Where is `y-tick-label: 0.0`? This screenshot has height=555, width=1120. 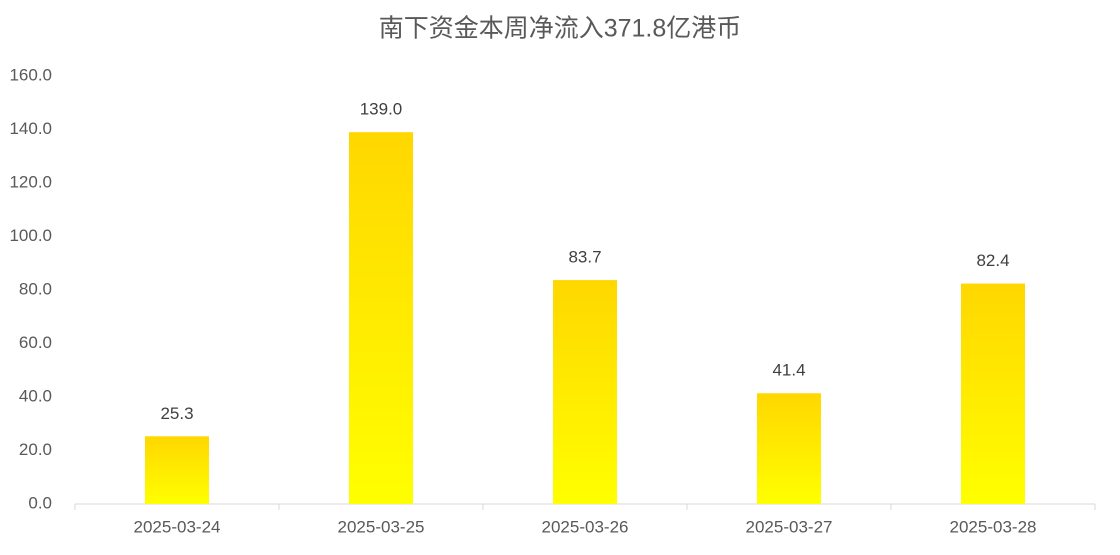
y-tick-label: 0.0 is located at coordinates (40, 502).